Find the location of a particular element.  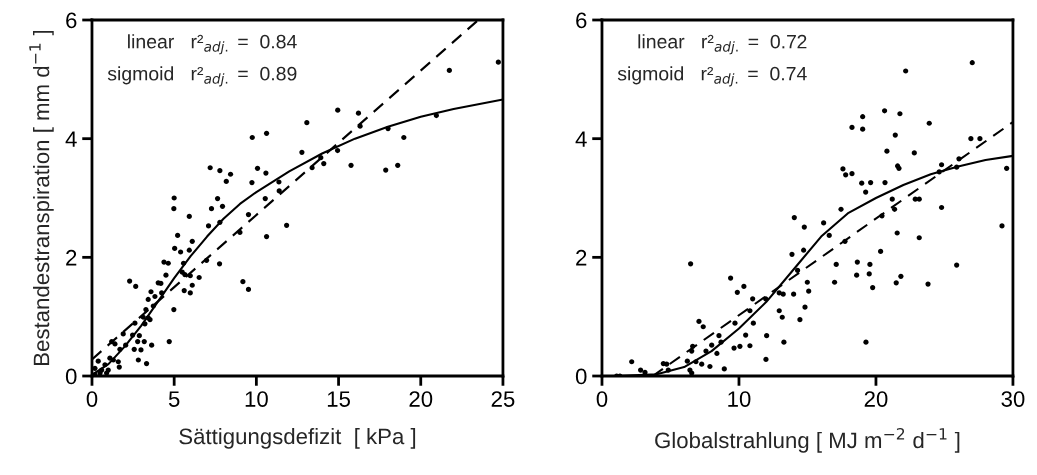

annotation: linear r²$_{adj.}$ = 0.72 is located at coordinates (722, 44).